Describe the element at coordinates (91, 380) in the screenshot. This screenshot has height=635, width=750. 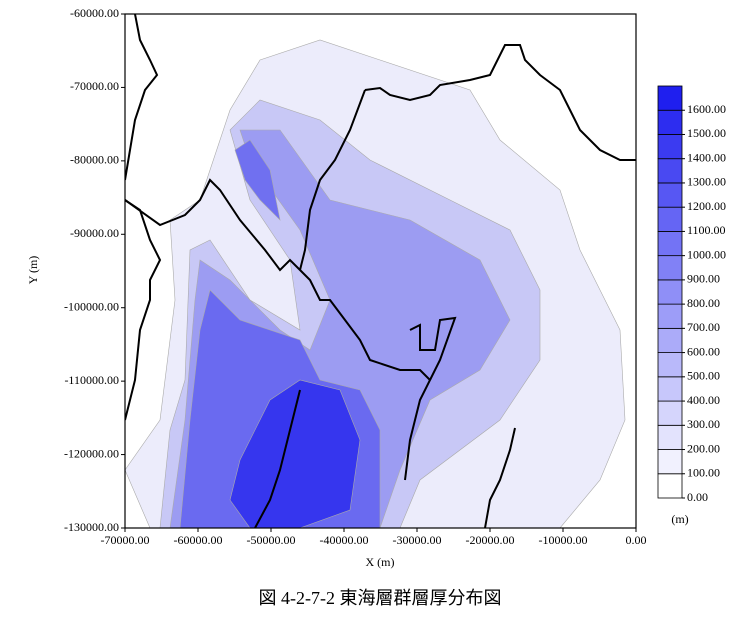
I see `y-tick-label: -110000.00` at that location.